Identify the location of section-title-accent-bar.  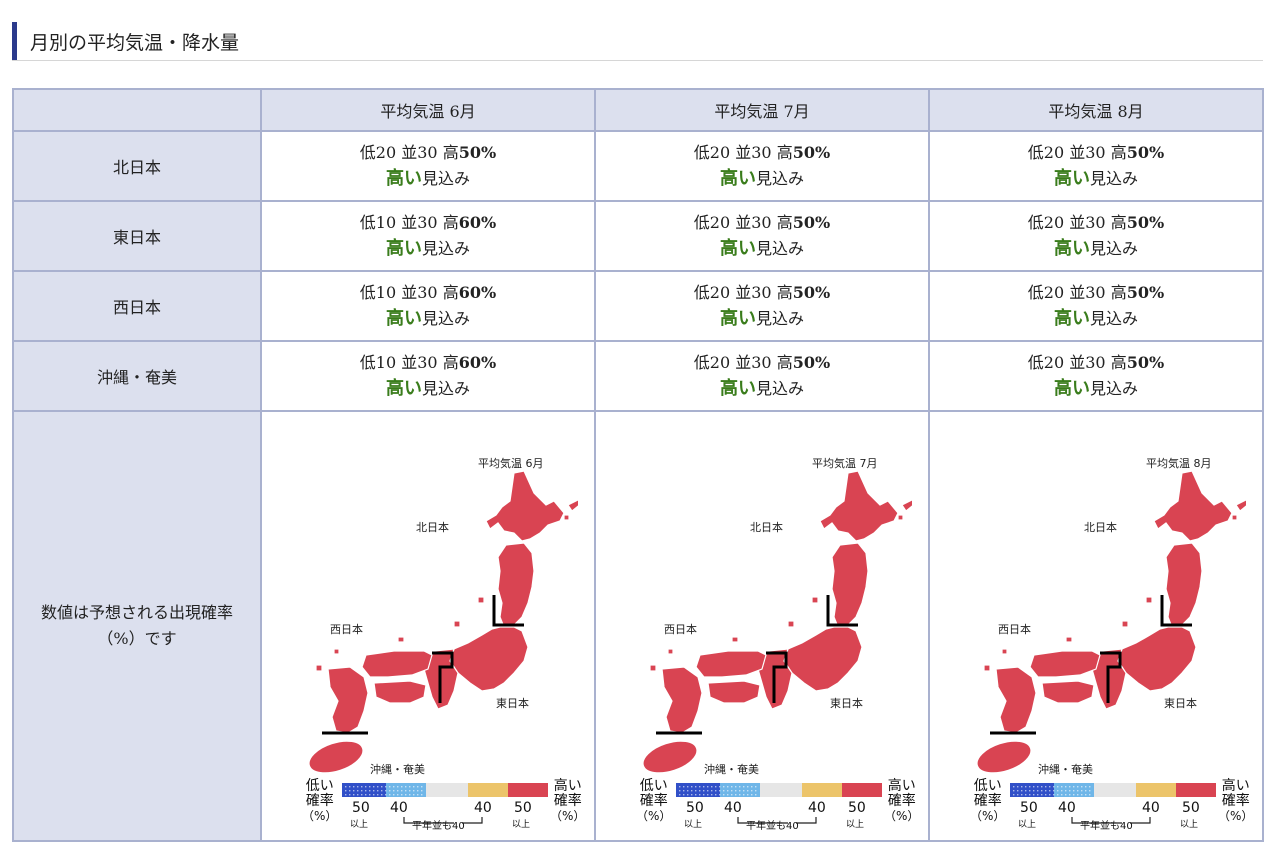
(14, 41).